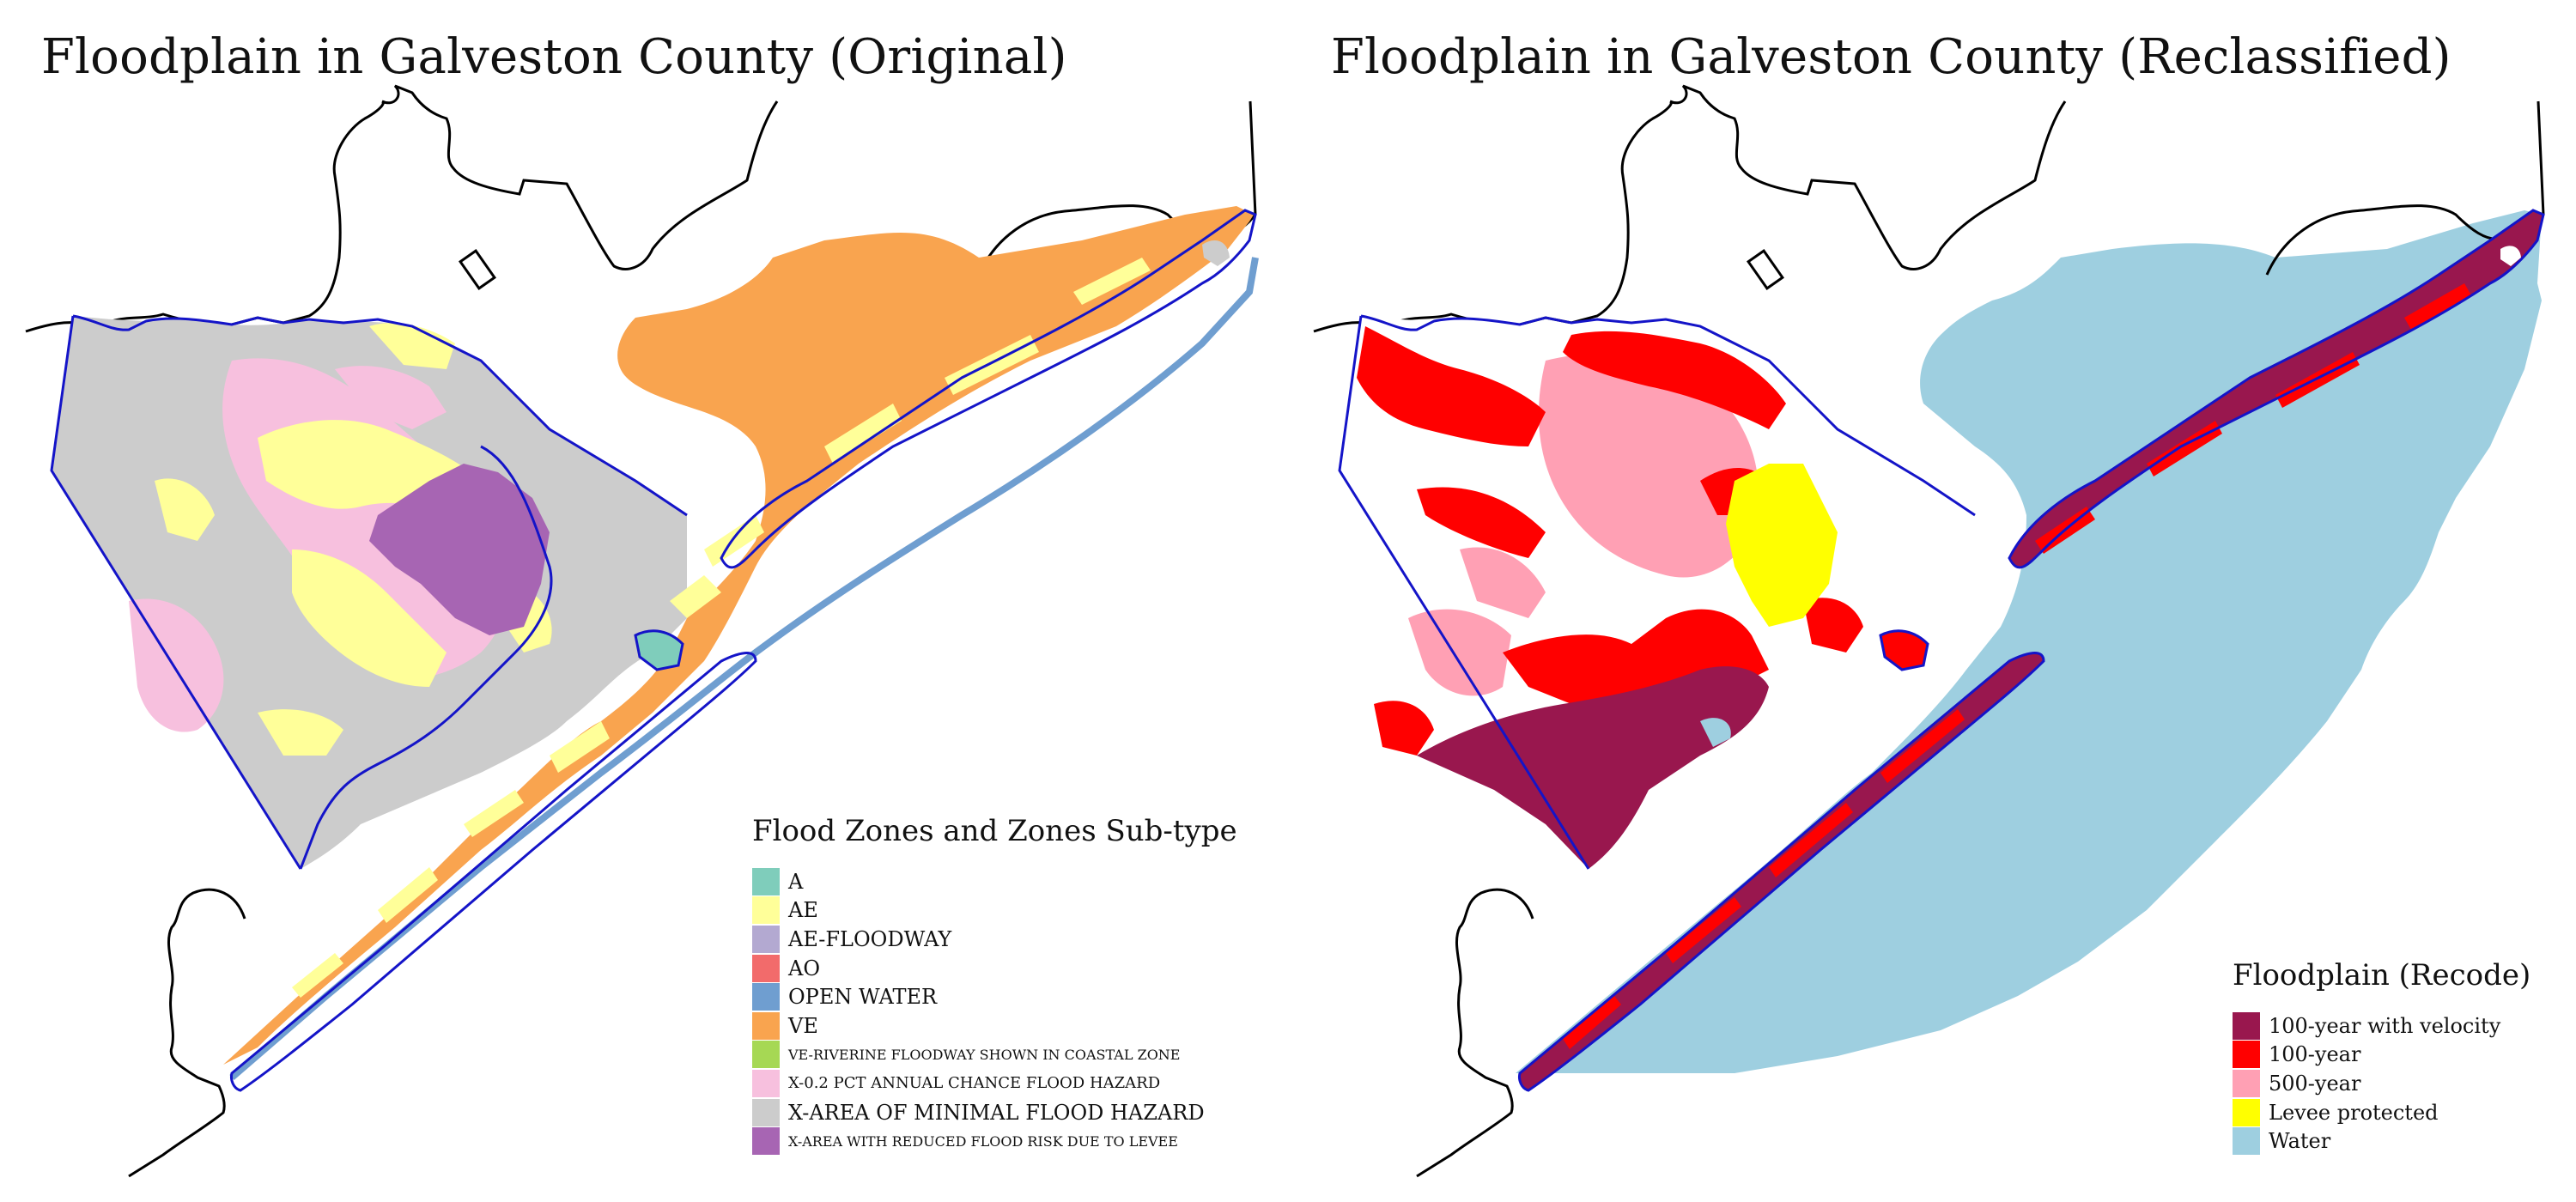 This screenshot has height=1202, width=2576. What do you see at coordinates (974, 1083) in the screenshot?
I see `original-legend-label: X-0.2 PCT ANNUAL CHANCE FLOOD HAZARD` at bounding box center [974, 1083].